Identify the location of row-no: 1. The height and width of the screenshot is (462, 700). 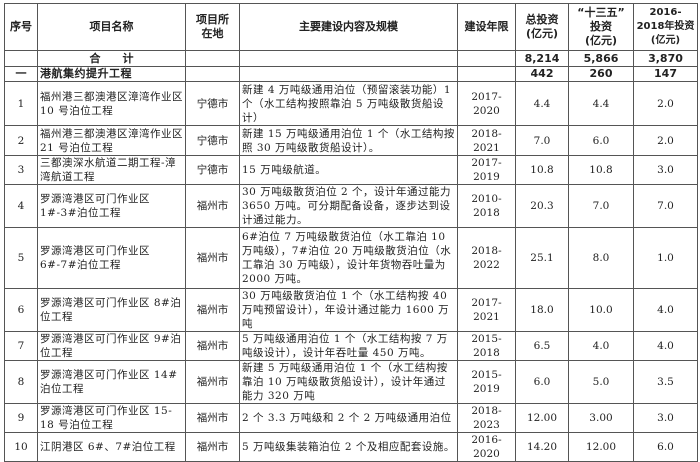
(21, 103).